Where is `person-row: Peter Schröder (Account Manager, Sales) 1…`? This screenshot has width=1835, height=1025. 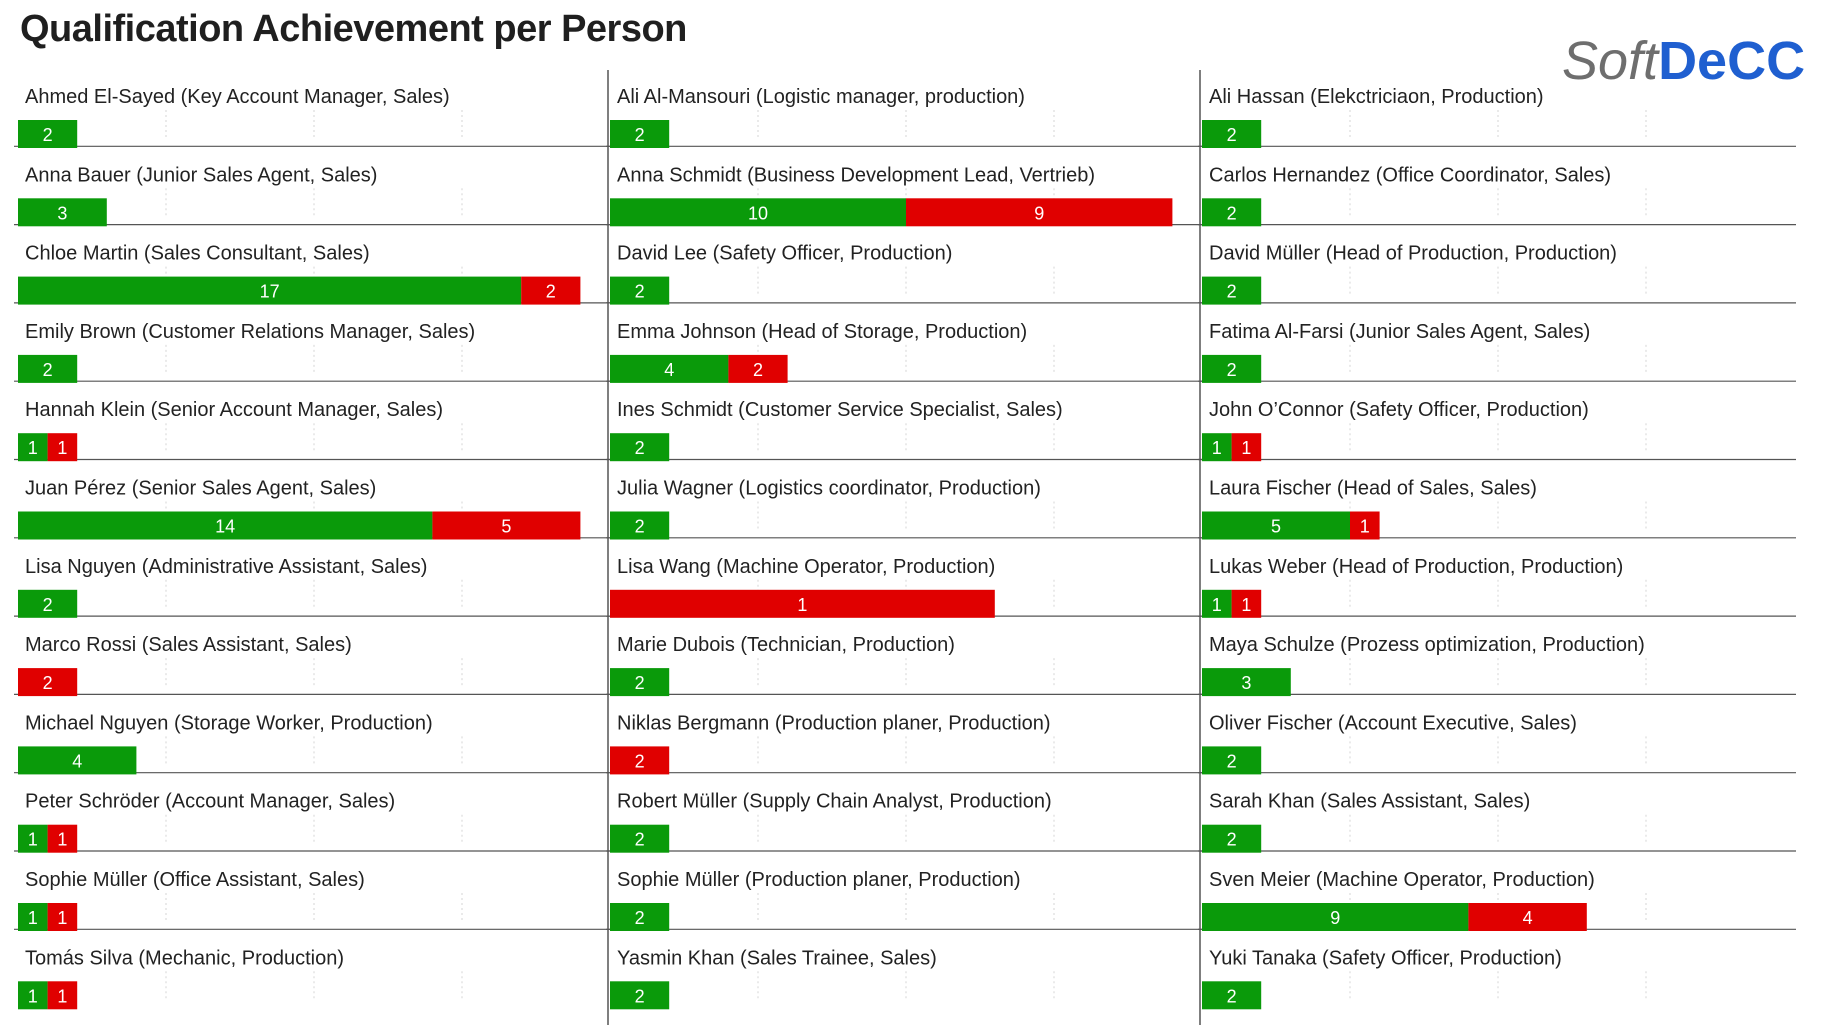 person-row: Peter Schröder (Account Manager, Sales) 1… is located at coordinates (313, 822).